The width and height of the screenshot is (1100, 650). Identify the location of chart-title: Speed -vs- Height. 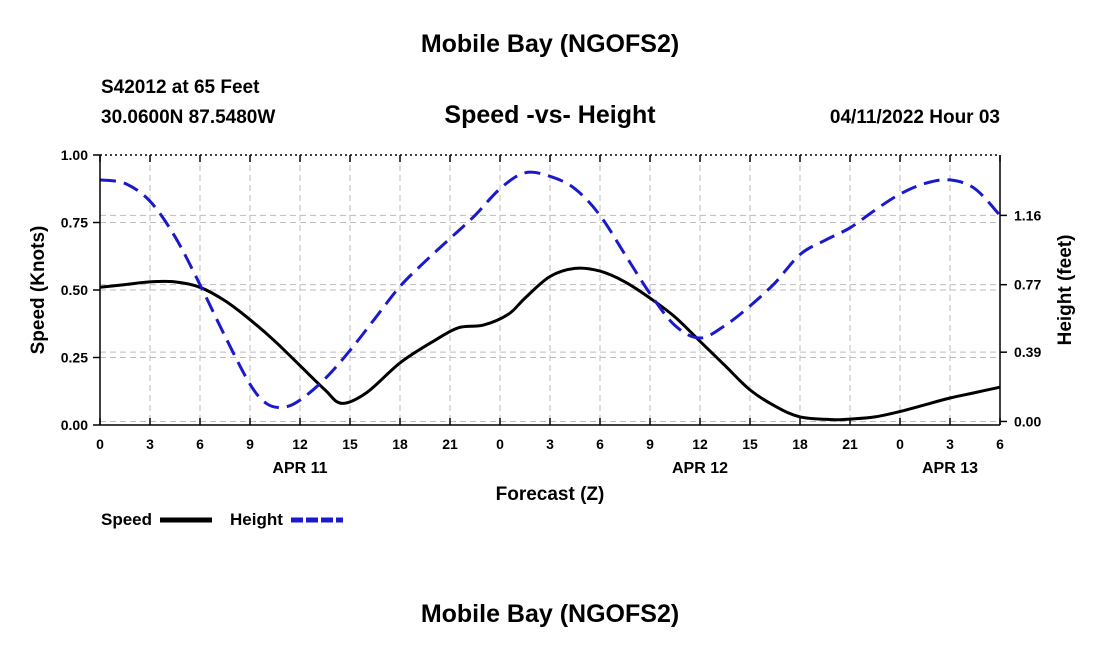
(550, 115).